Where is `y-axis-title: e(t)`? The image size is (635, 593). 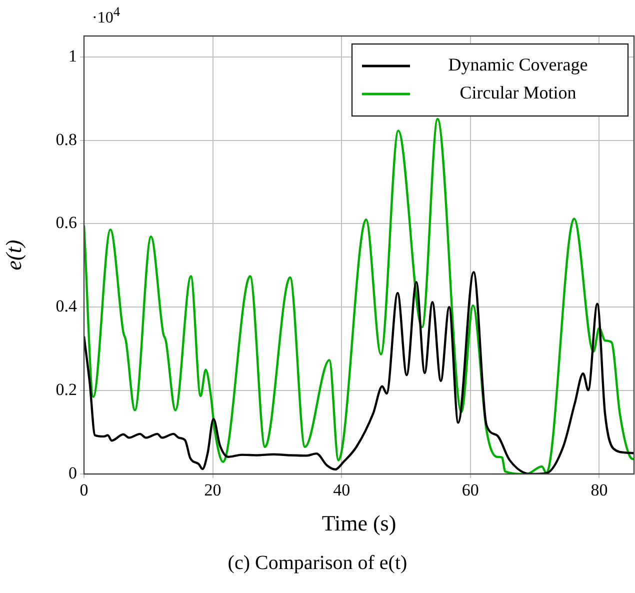
y-axis-title: e(t) is located at coordinates (13, 255).